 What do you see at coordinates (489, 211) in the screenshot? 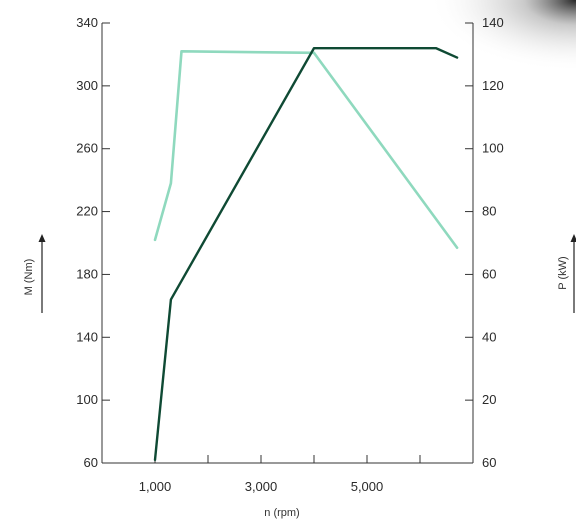
I see `y-right-tick-label: 80` at bounding box center [489, 211].